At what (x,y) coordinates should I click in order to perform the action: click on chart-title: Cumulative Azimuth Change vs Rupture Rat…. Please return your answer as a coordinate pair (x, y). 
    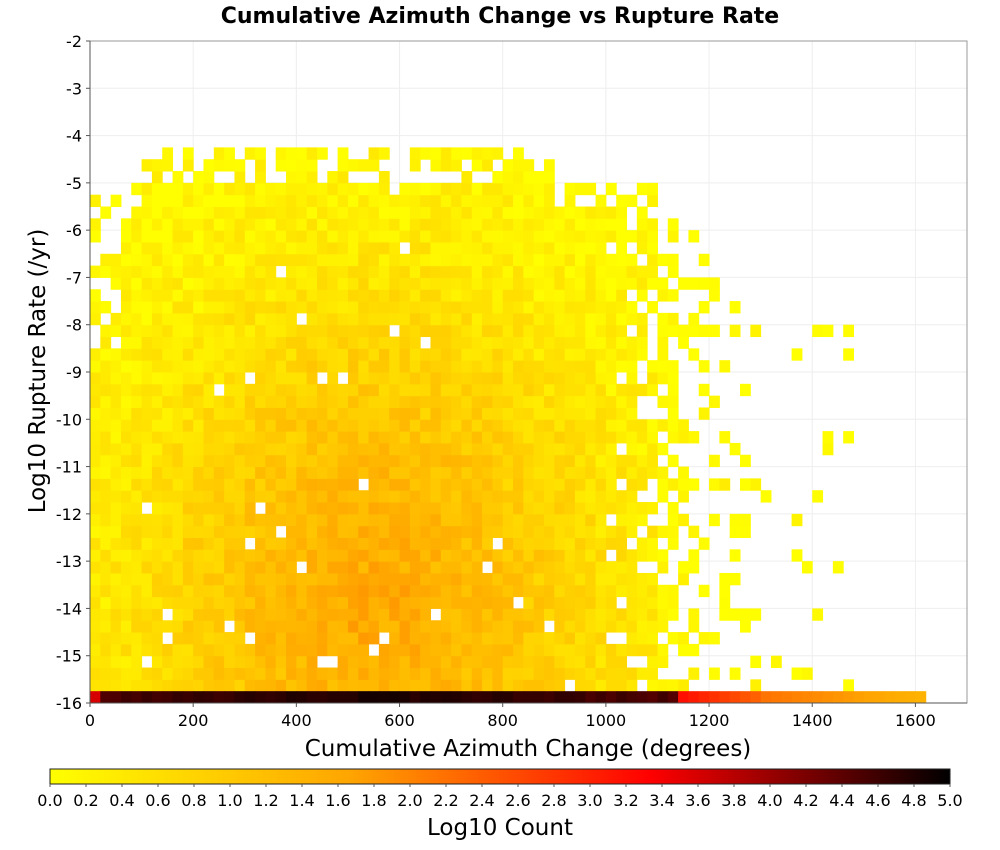
    Looking at the image, I should click on (500, 16).